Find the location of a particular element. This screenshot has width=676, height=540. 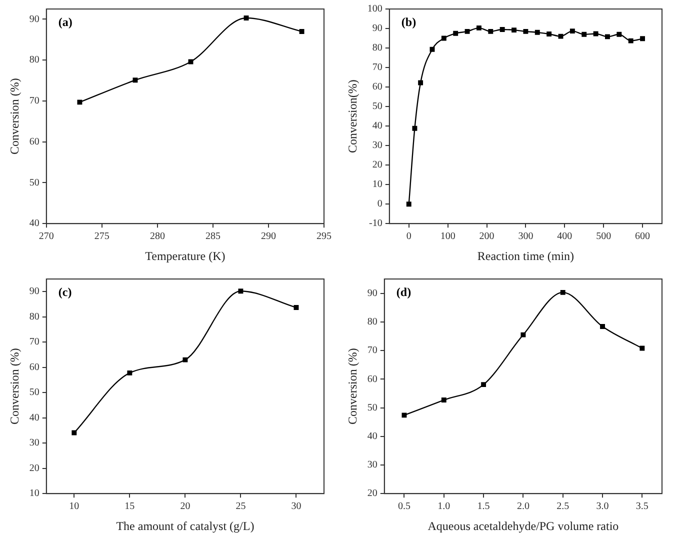

x-tick-label: 275 is located at coordinates (102, 236).